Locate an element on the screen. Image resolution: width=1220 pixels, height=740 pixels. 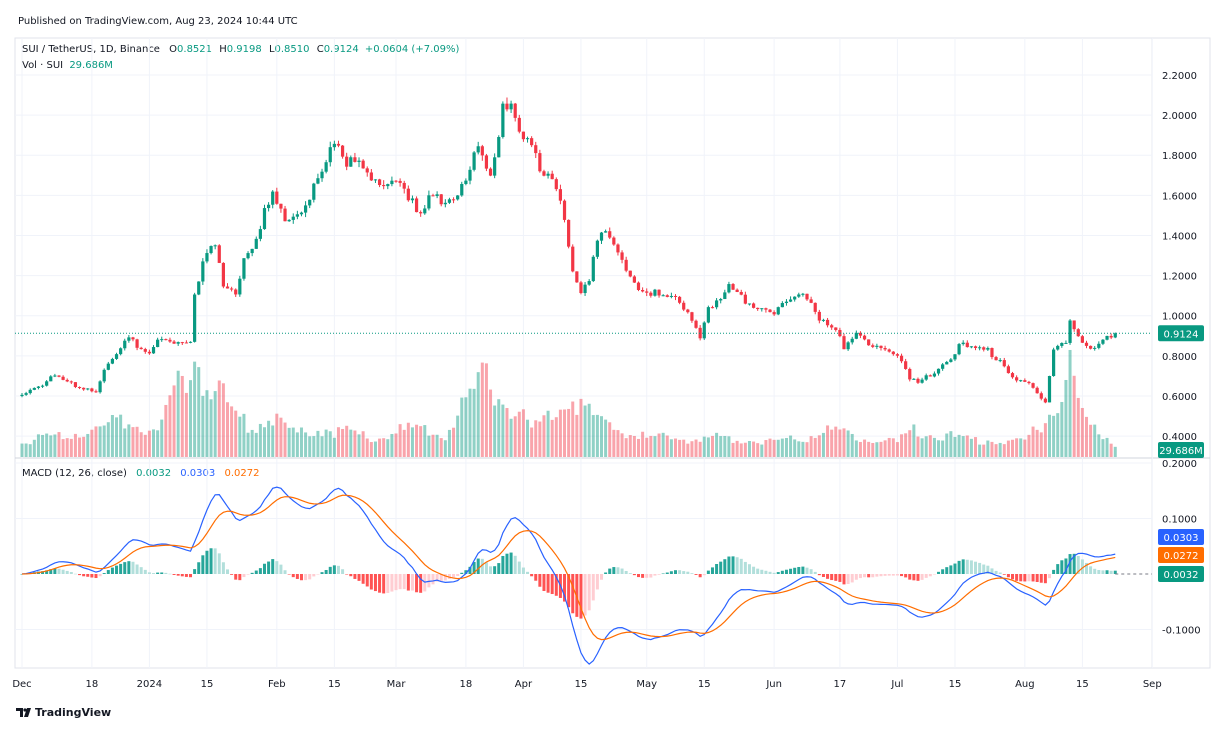
close-label: C is located at coordinates (320, 49).